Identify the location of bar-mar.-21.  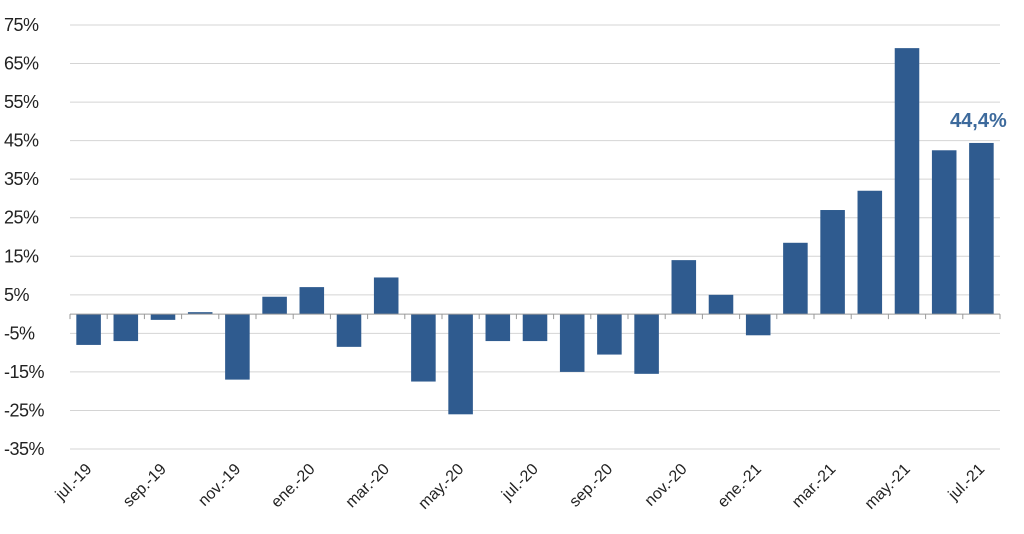
(832, 262).